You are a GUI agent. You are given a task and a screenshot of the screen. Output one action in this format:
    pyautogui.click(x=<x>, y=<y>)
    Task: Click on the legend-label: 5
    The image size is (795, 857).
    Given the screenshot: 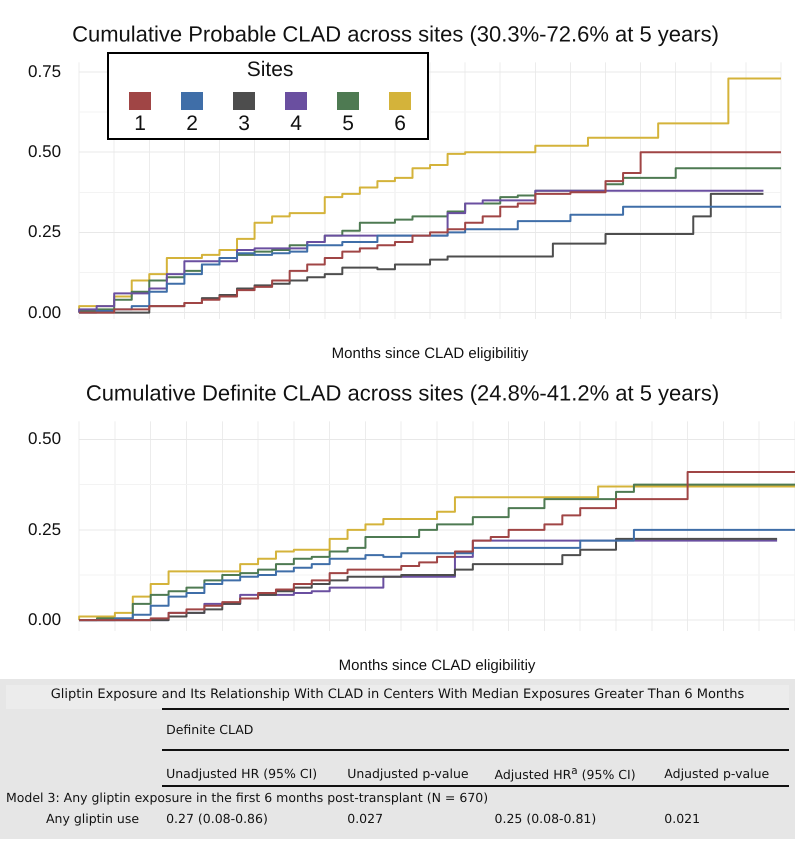 What is the action you would take?
    pyautogui.click(x=348, y=124)
    